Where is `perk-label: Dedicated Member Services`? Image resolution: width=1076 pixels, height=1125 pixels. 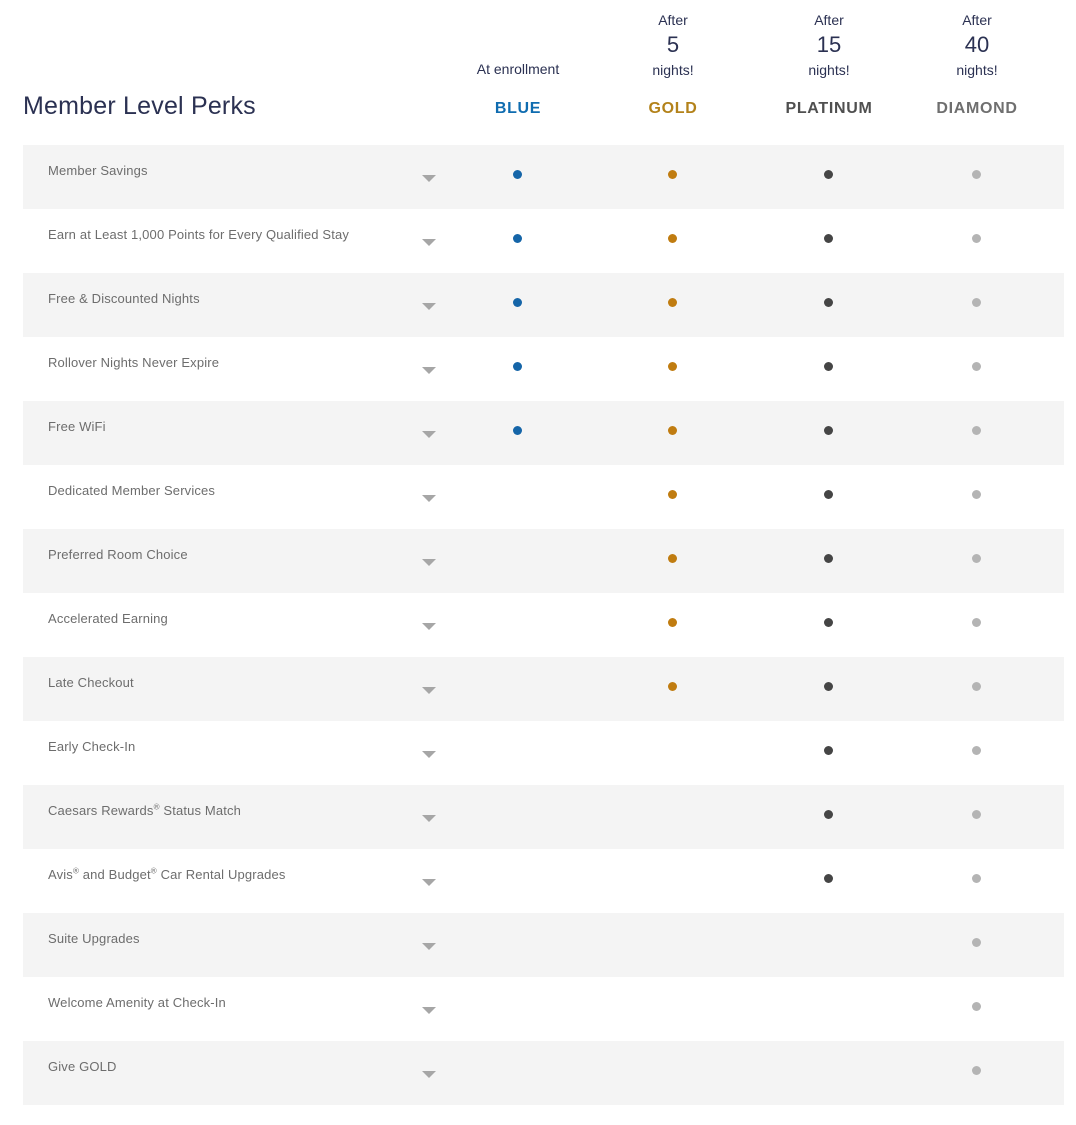 perk-label: Dedicated Member Services is located at coordinates (132, 490).